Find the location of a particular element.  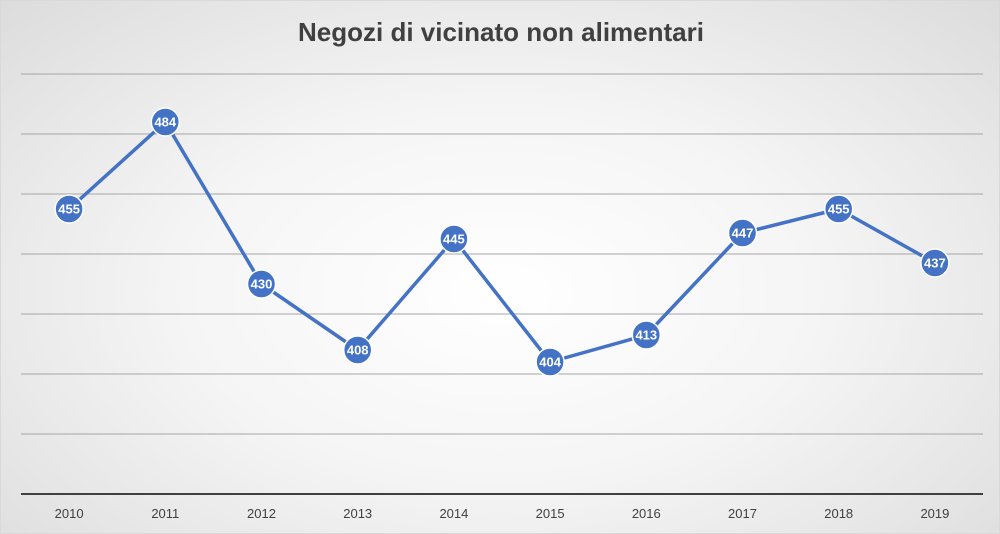

data-point: 404 is located at coordinates (550, 362).